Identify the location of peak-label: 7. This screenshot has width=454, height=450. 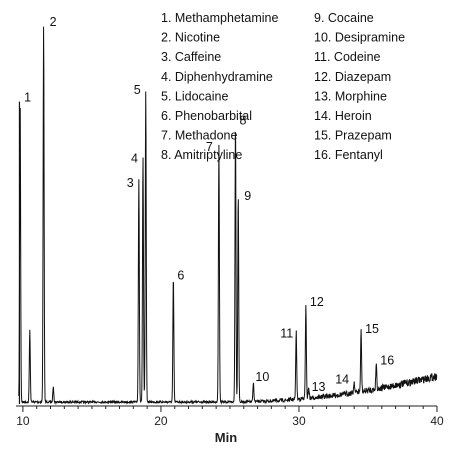
(209, 147).